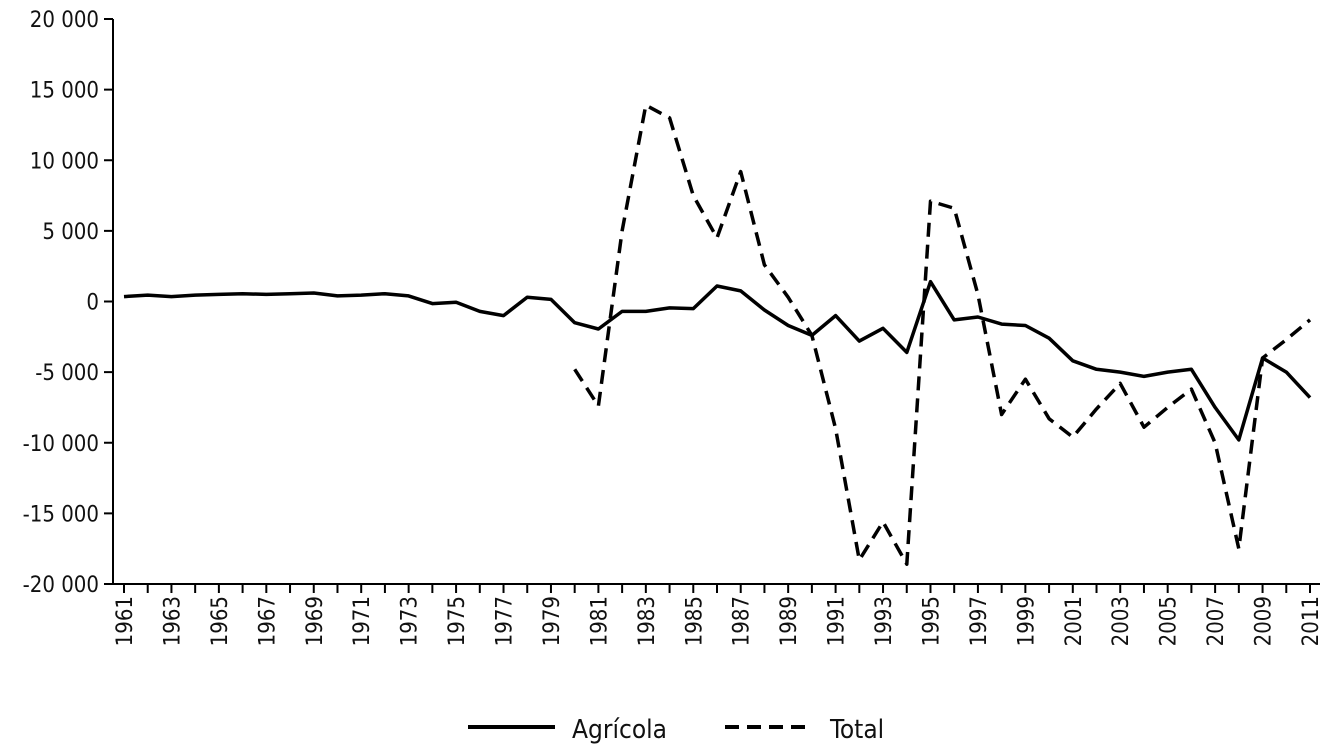 The image size is (1328, 754). What do you see at coordinates (505, 621) in the screenshot?
I see `x-tick-label: 1977` at bounding box center [505, 621].